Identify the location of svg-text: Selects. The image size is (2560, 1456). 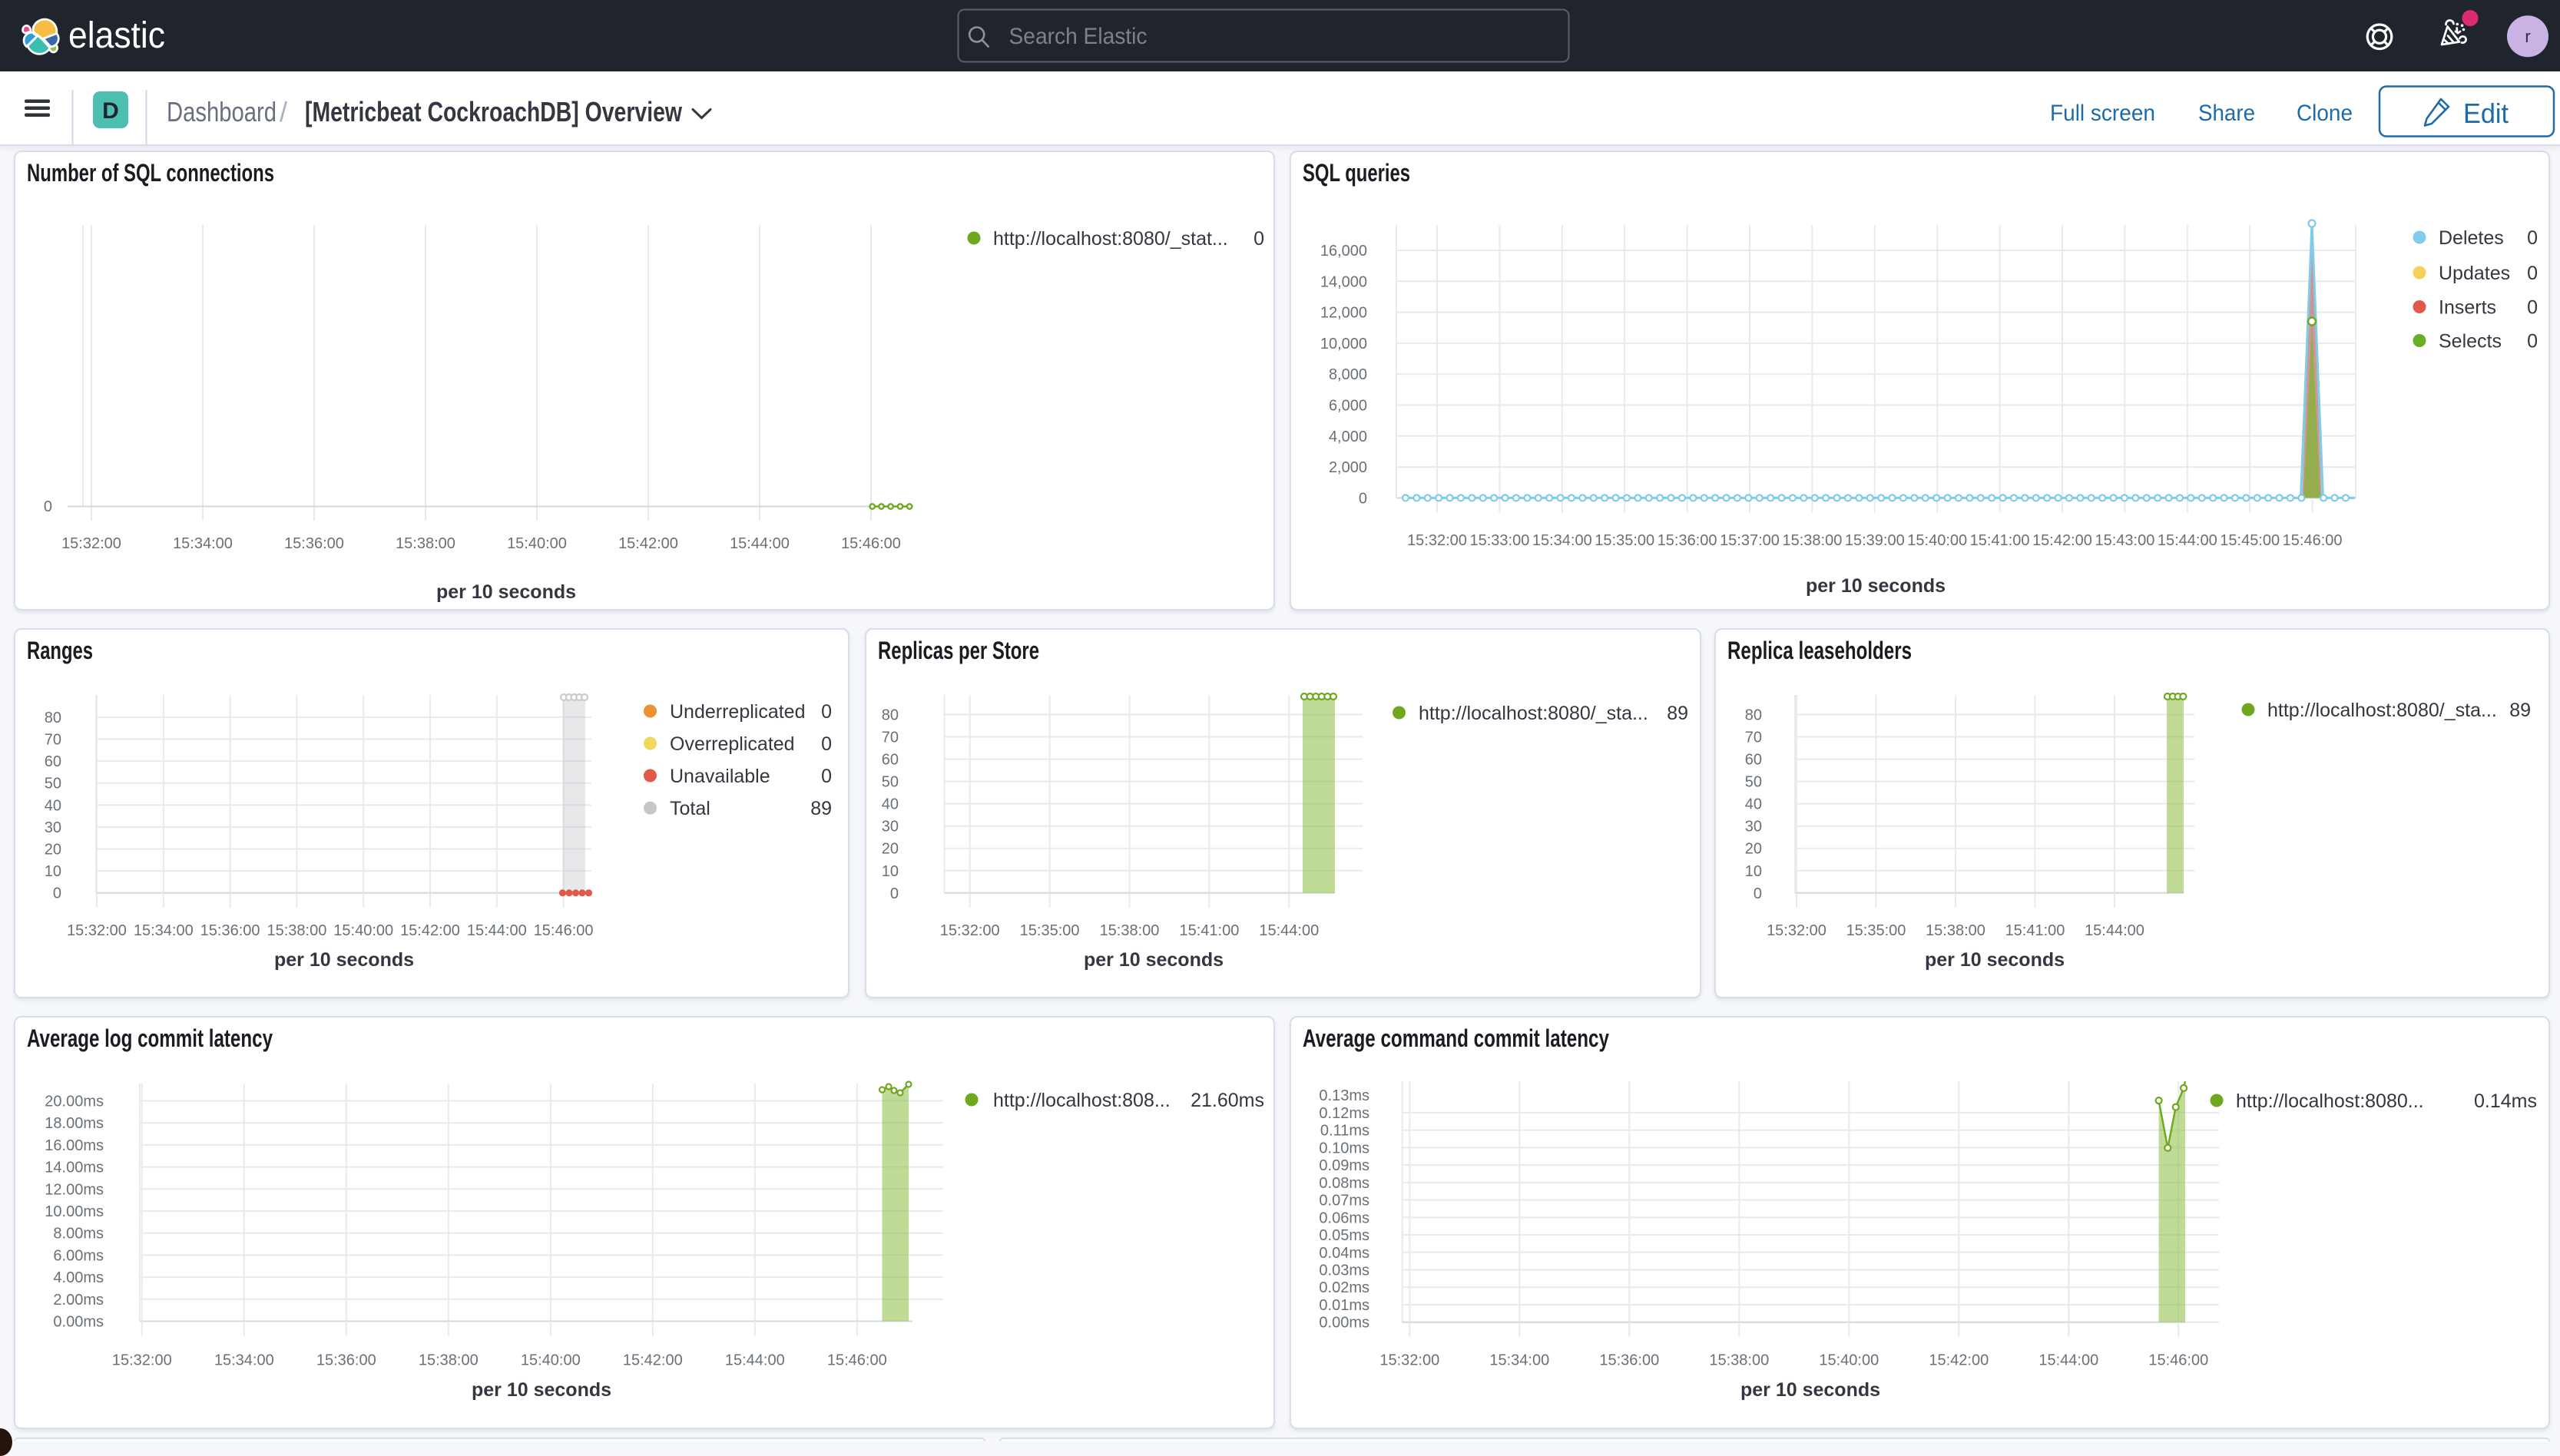
(2470, 341).